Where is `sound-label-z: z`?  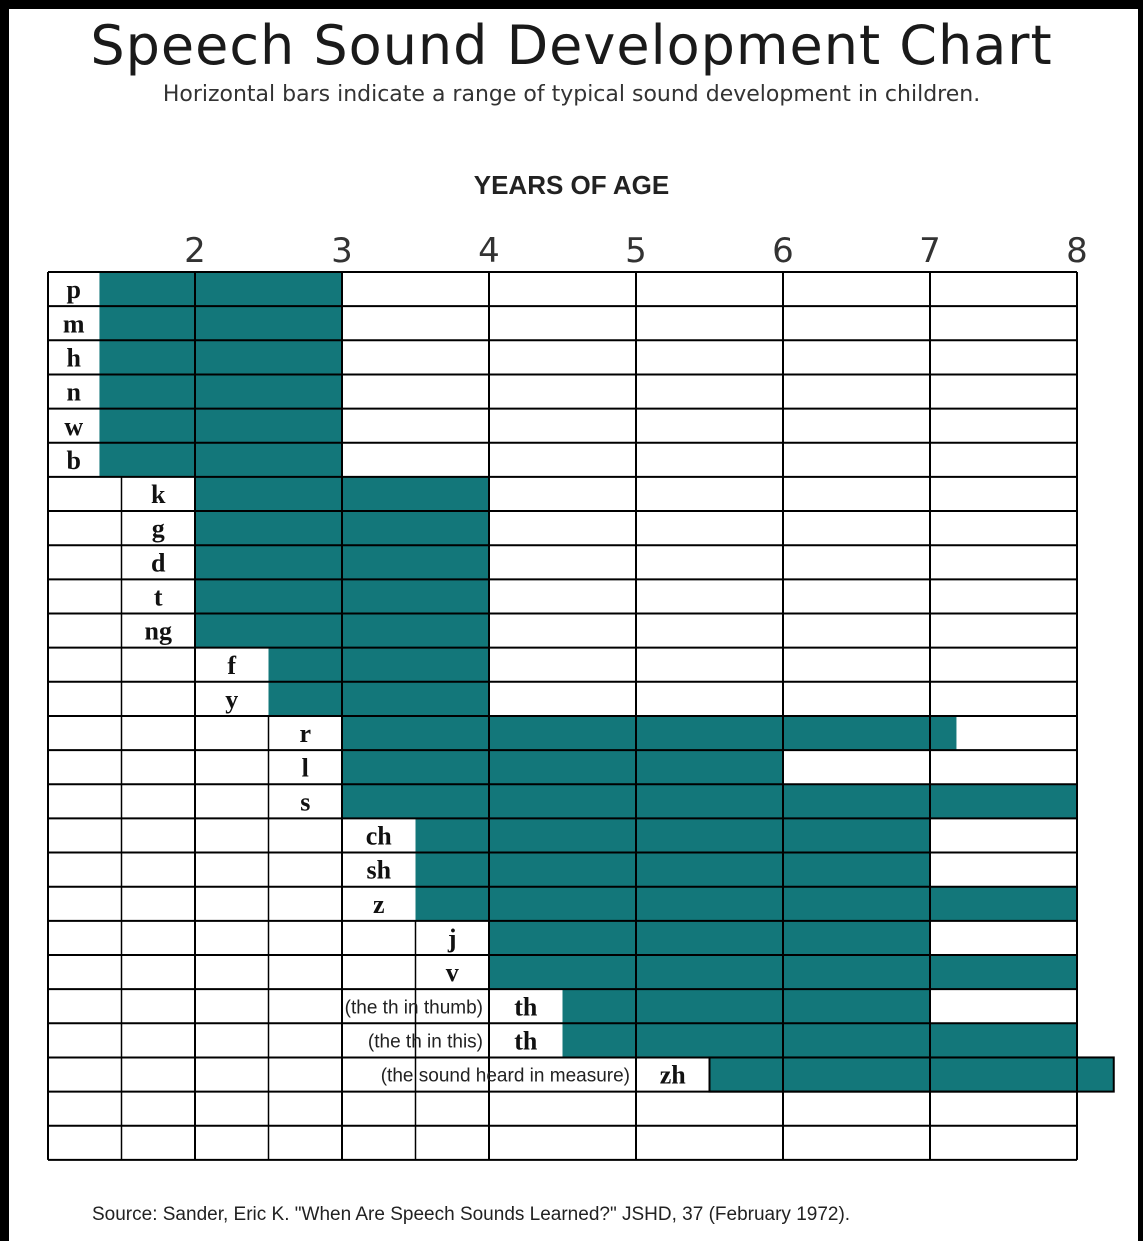 sound-label-z: z is located at coordinates (379, 904).